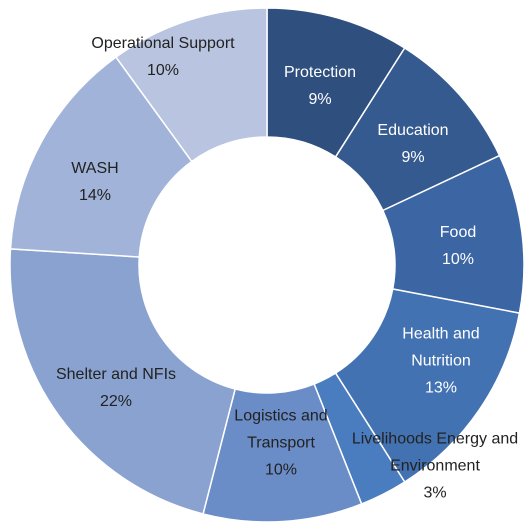  I want to click on slice-label: Livelihoods Energy and Environment 3%, so click(435, 466).